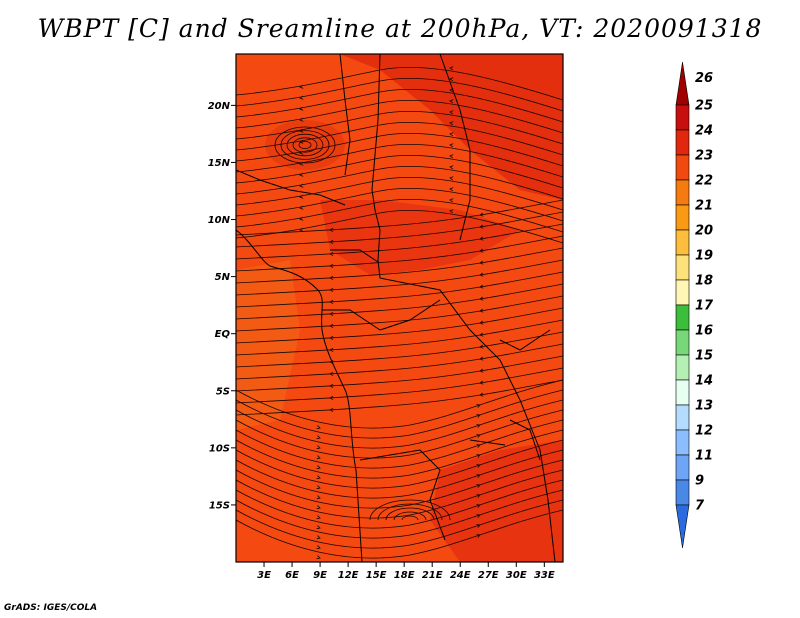 The image size is (800, 618). What do you see at coordinates (223, 391) in the screenshot?
I see `lat-tick-label: 5S` at bounding box center [223, 391].